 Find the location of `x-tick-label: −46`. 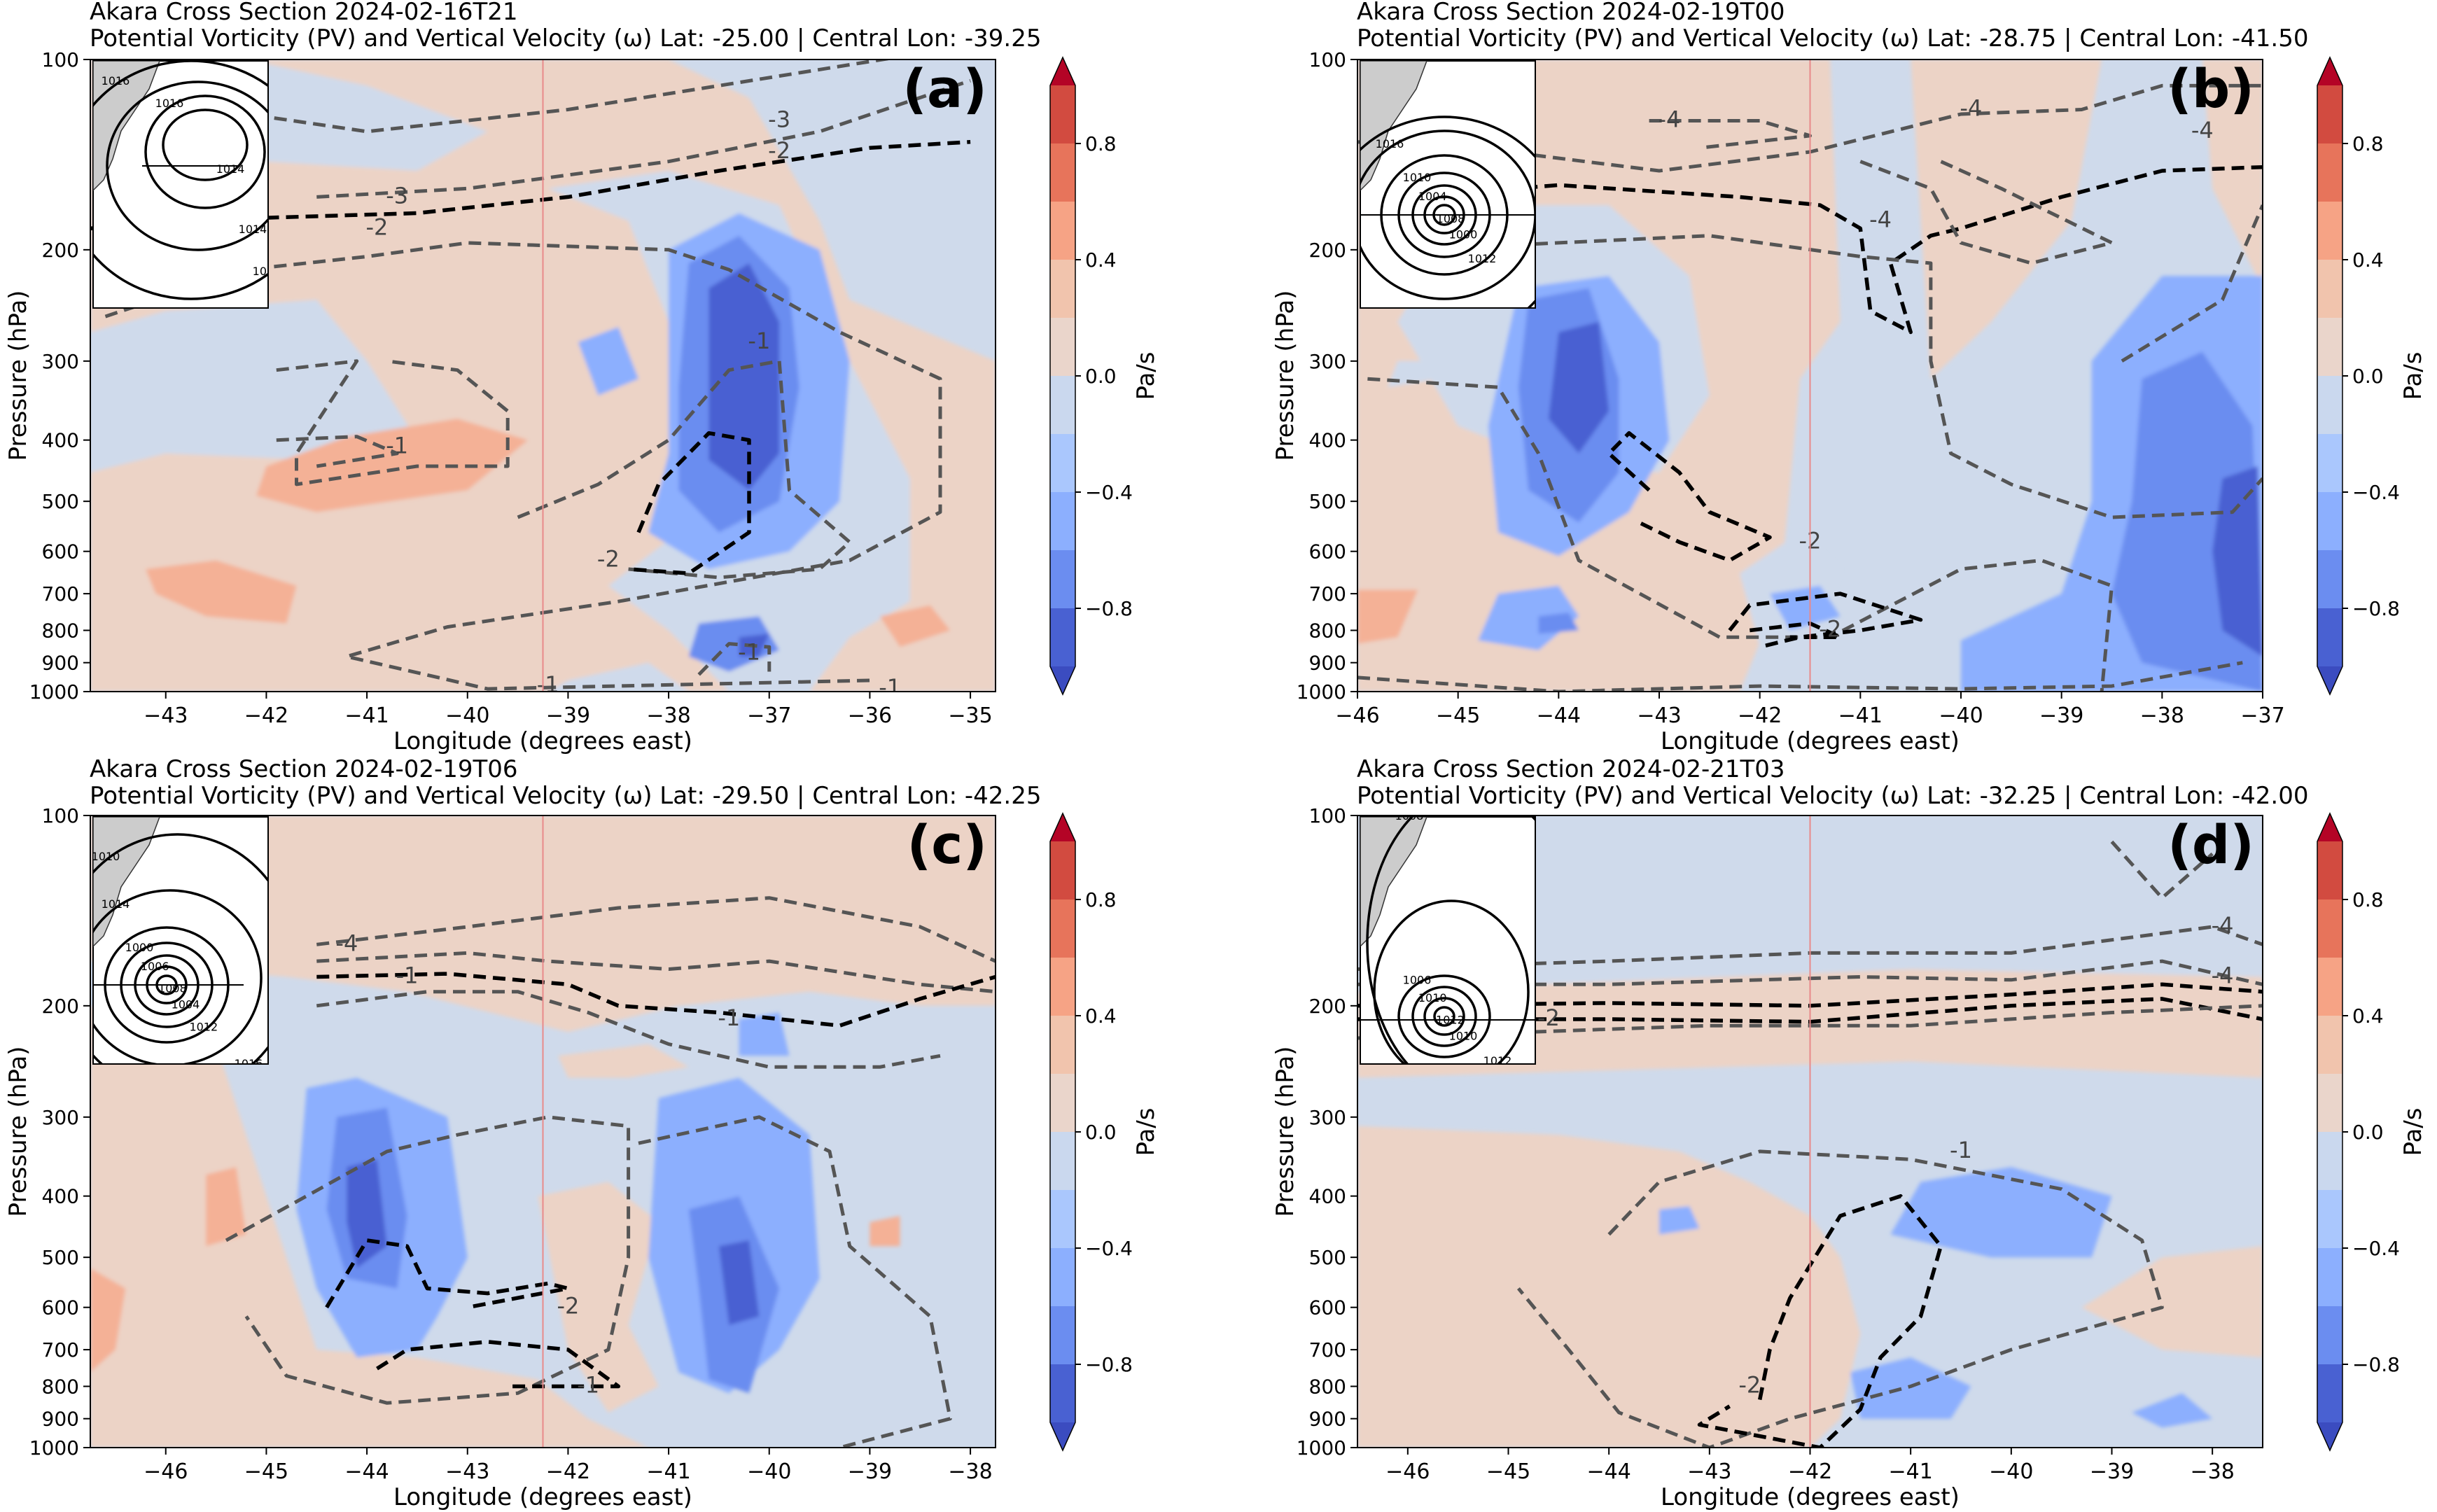

x-tick-label: −46 is located at coordinates (166, 1472).